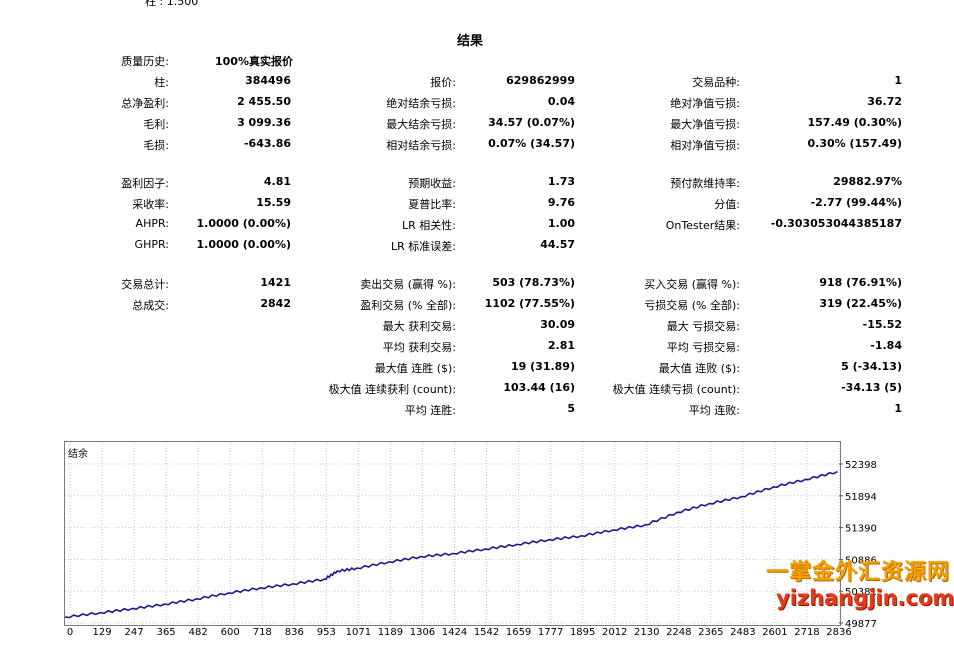 The width and height of the screenshot is (954, 650). What do you see at coordinates (561, 181) in the screenshot?
I see `stat-value: 1.73` at bounding box center [561, 181].